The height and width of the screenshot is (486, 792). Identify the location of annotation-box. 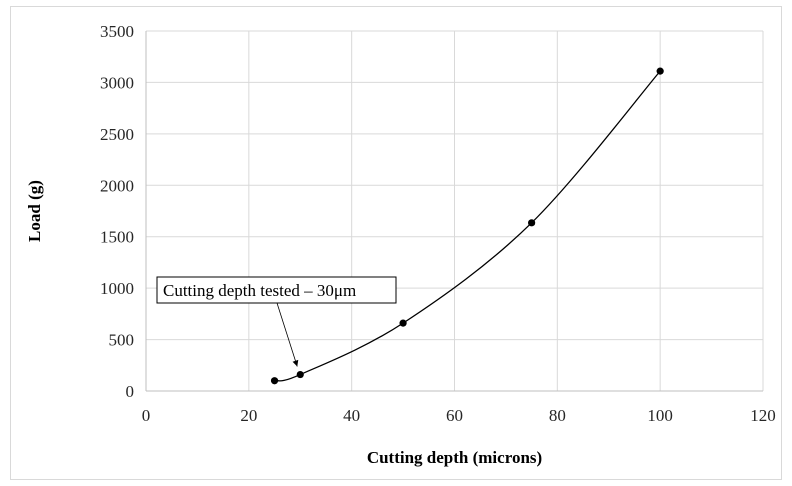
(276, 290).